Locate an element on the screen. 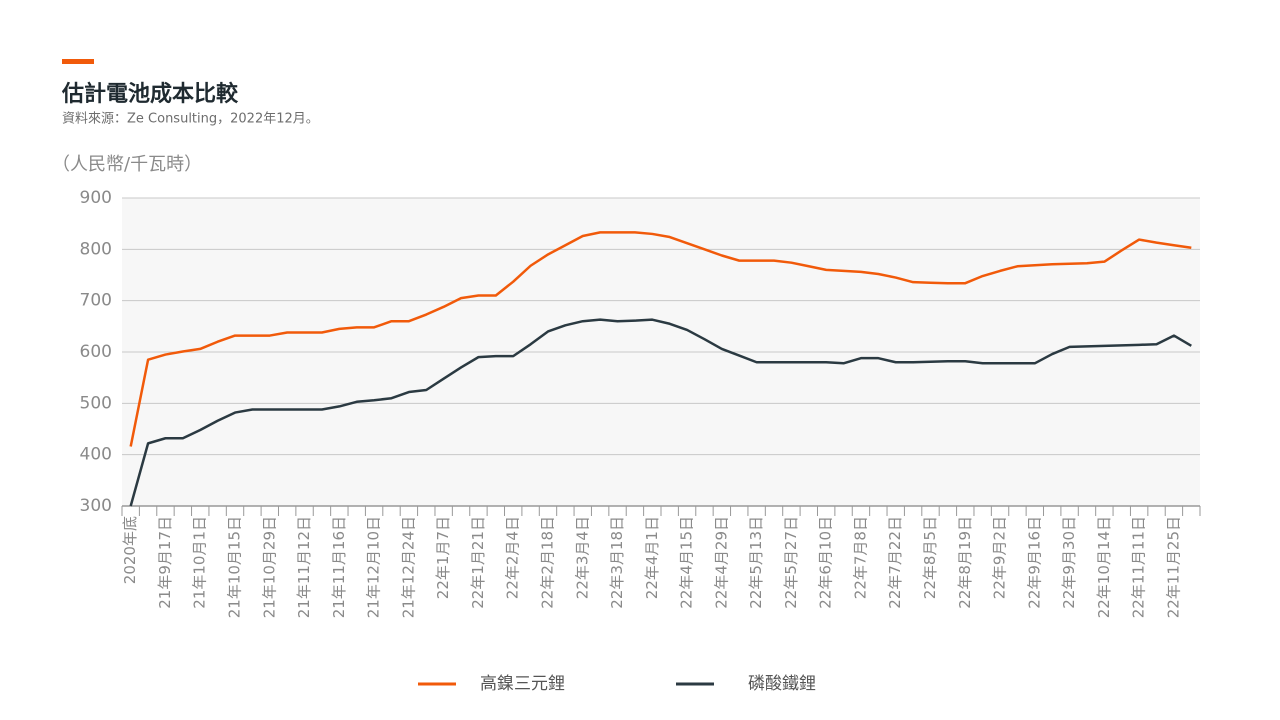  x-tick-label: 22年5月27日 is located at coordinates (791, 562).